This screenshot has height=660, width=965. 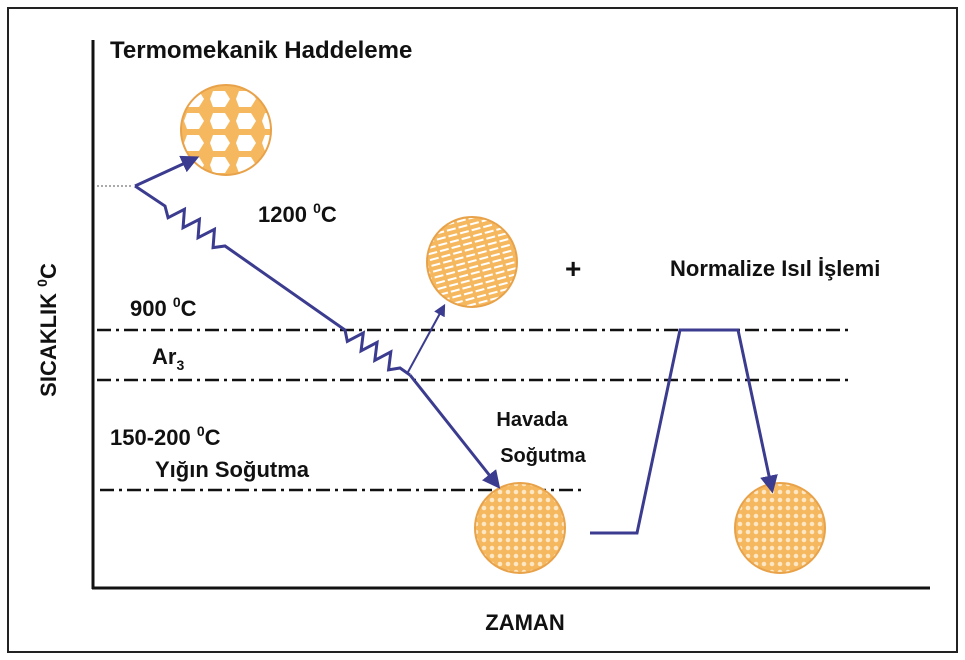 What do you see at coordinates (520, 528) in the screenshot?
I see `grain-fine` at bounding box center [520, 528].